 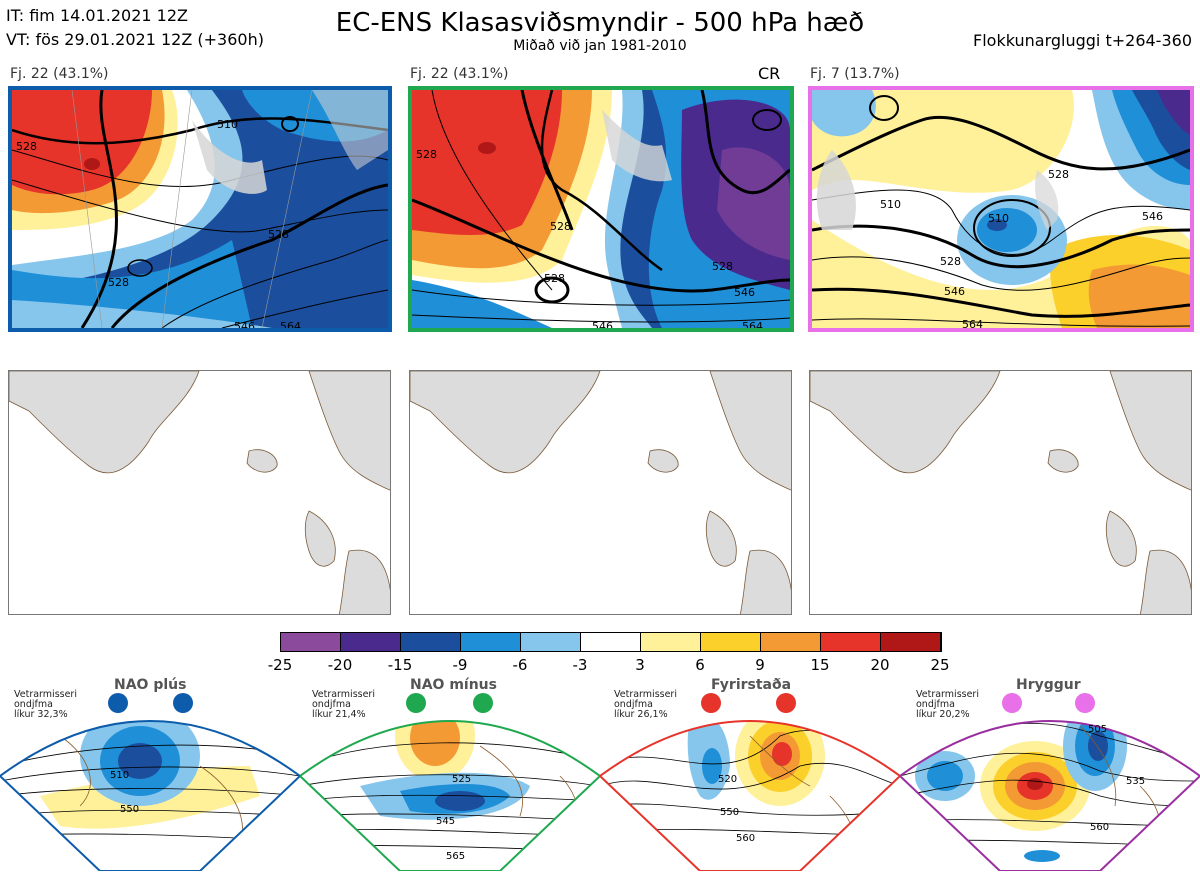 What do you see at coordinates (640, 665) in the screenshot?
I see `colorbar-tick: 3` at bounding box center [640, 665].